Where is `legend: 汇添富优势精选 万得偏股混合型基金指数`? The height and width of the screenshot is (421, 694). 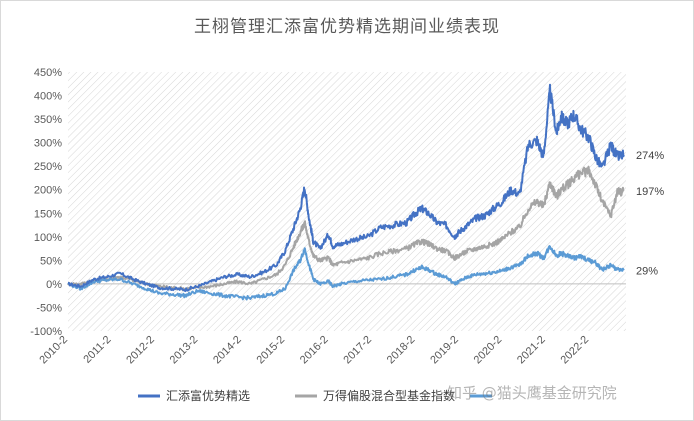
legend: 汇添富优势精选 万得偏股混合型基金指数 is located at coordinates (315, 395).